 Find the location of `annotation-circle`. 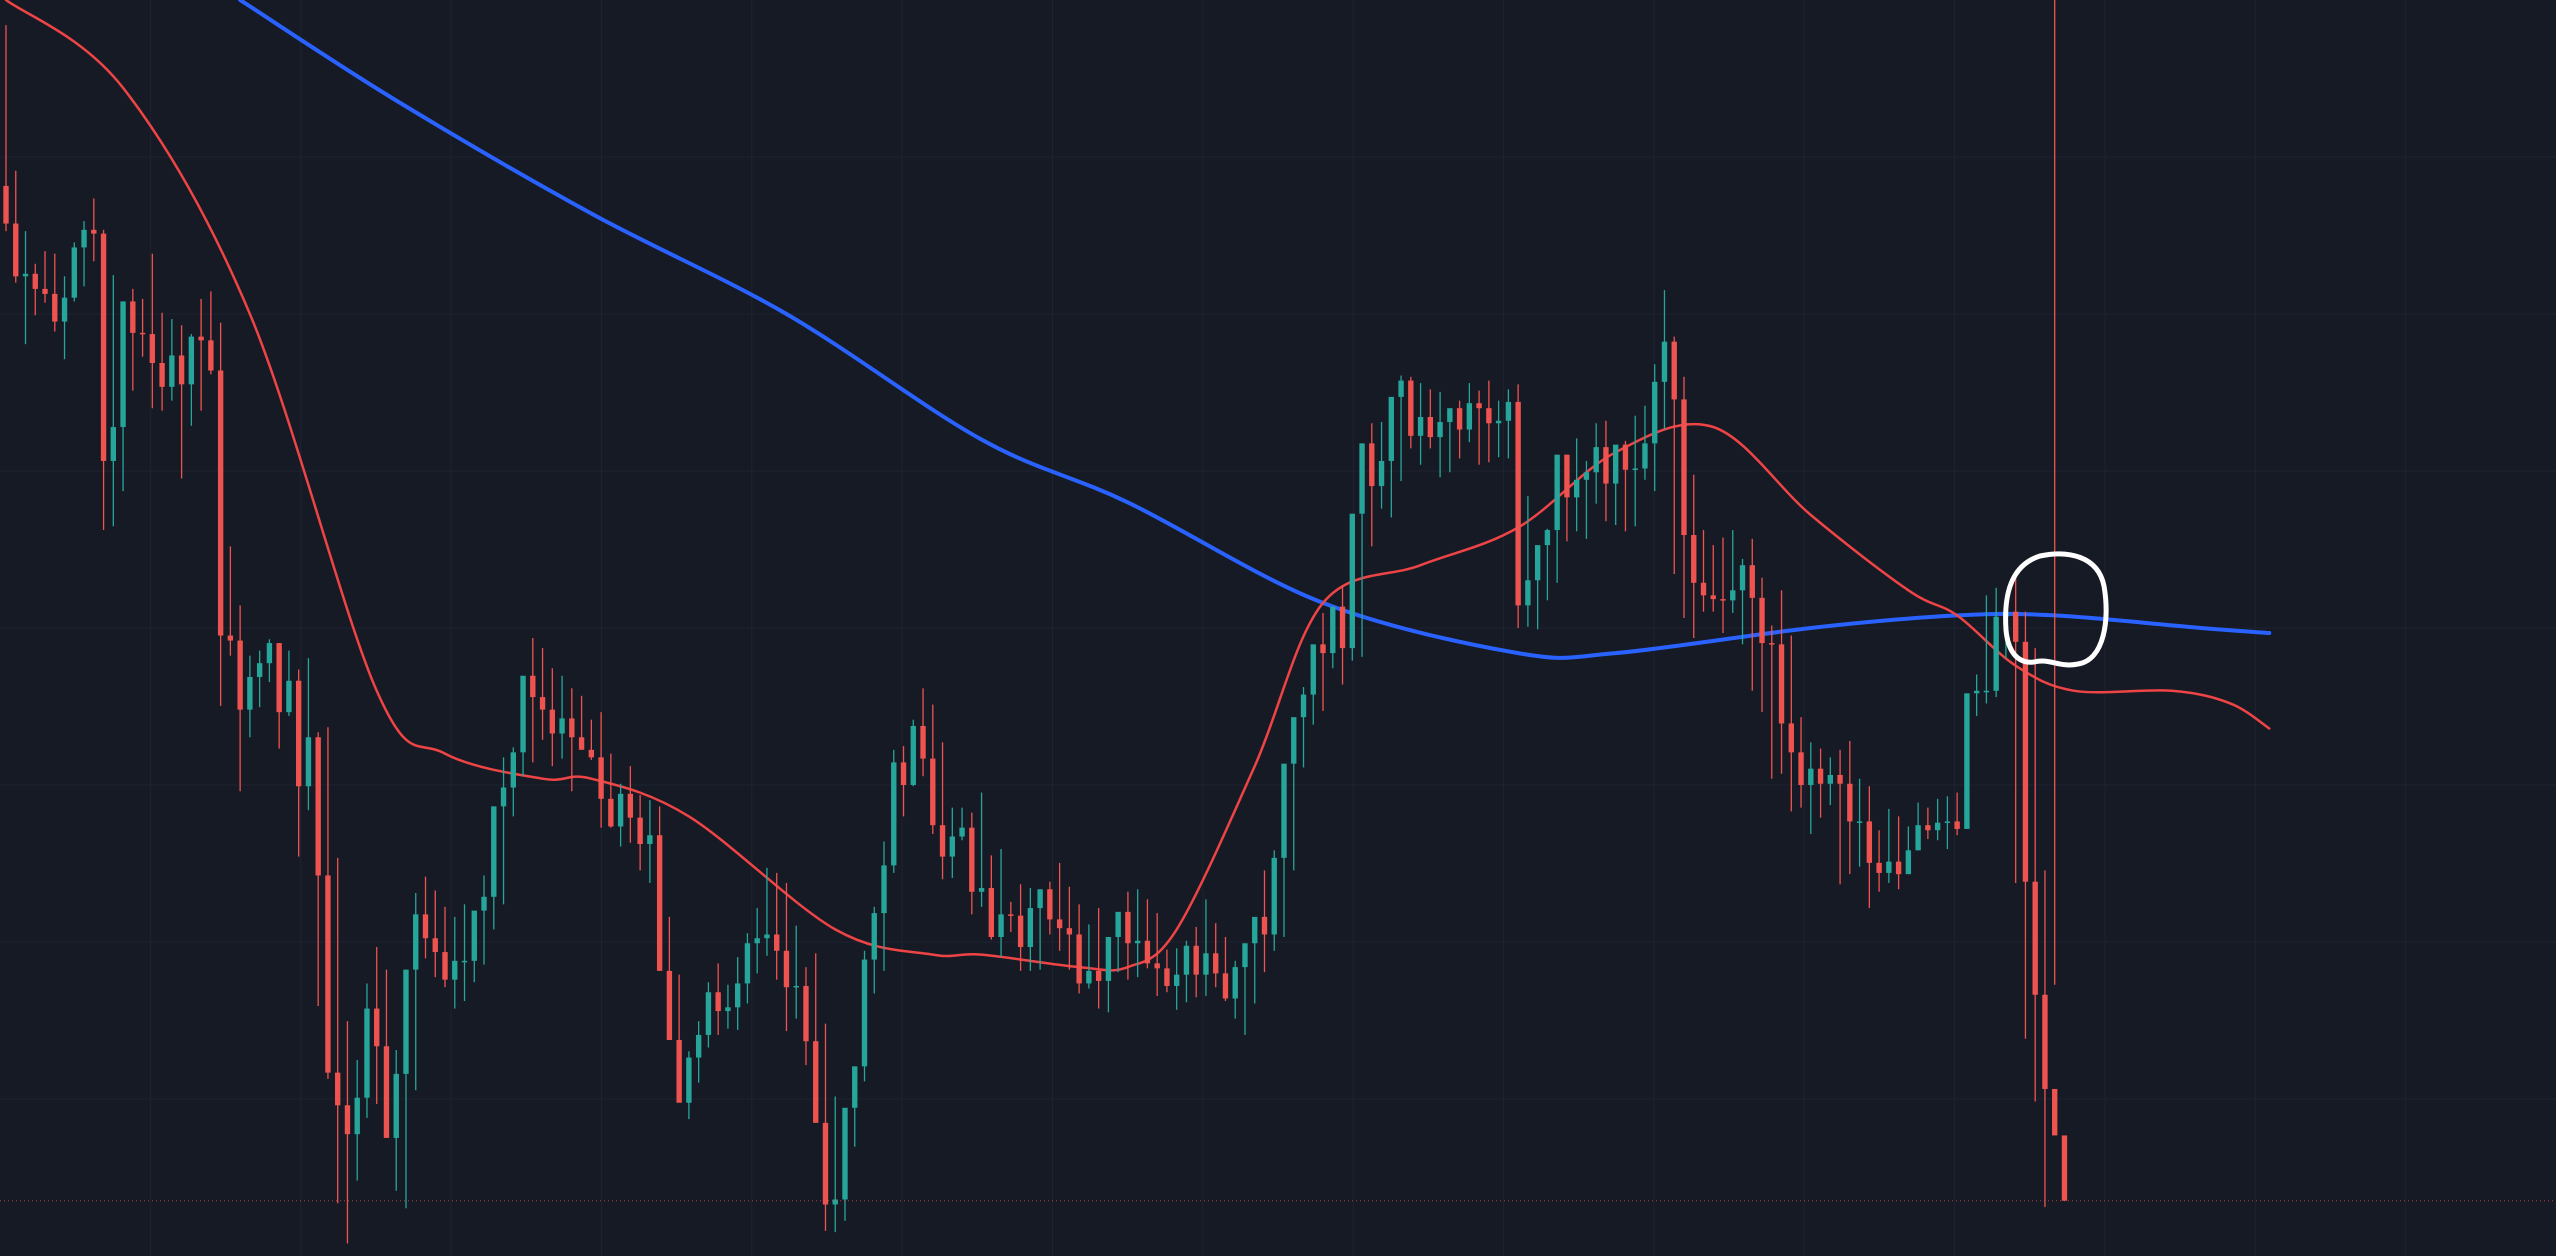

annotation-circle is located at coordinates (2056, 609).